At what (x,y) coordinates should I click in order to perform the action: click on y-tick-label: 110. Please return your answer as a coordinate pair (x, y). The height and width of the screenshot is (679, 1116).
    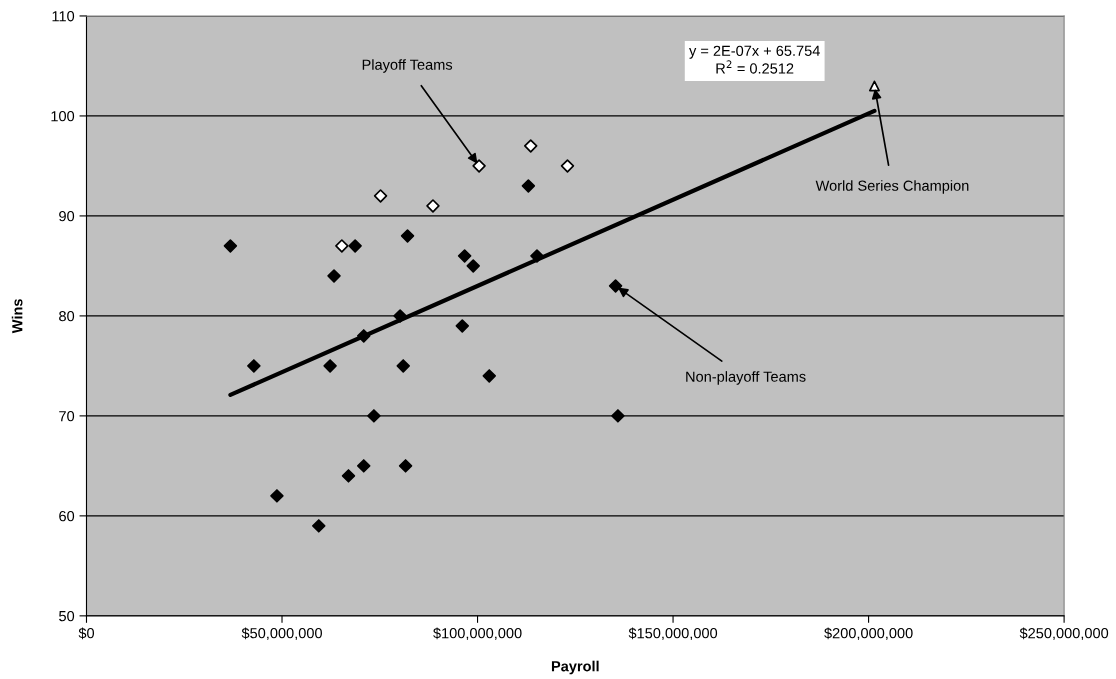
    Looking at the image, I should click on (63, 16).